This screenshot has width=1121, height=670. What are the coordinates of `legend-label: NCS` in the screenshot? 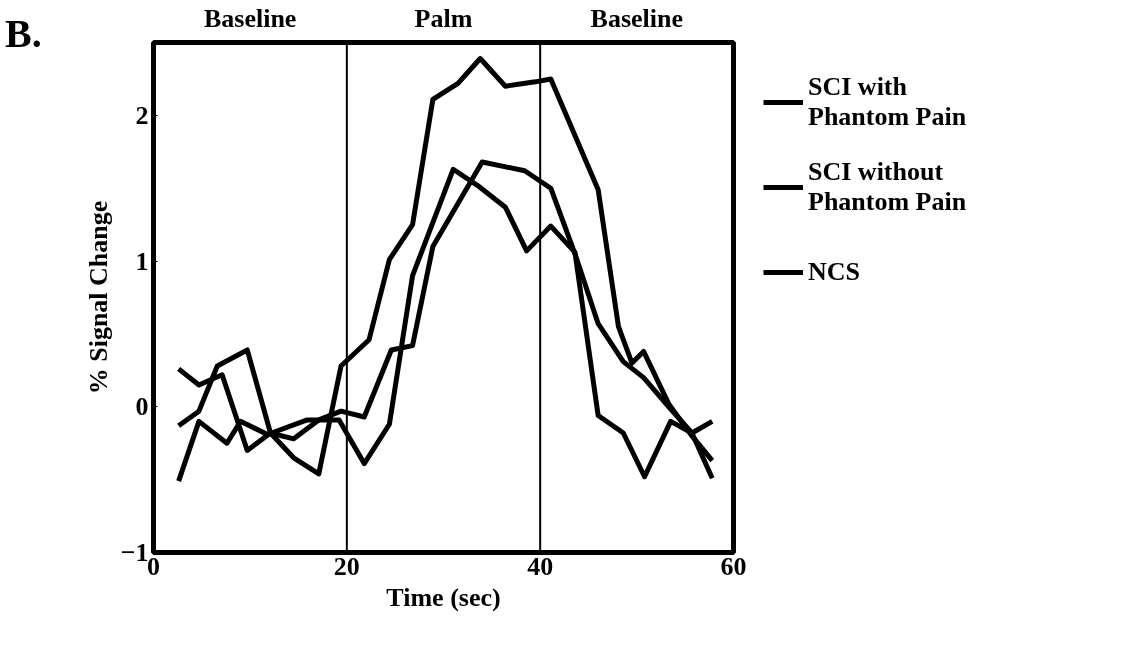 It's located at (834, 272).